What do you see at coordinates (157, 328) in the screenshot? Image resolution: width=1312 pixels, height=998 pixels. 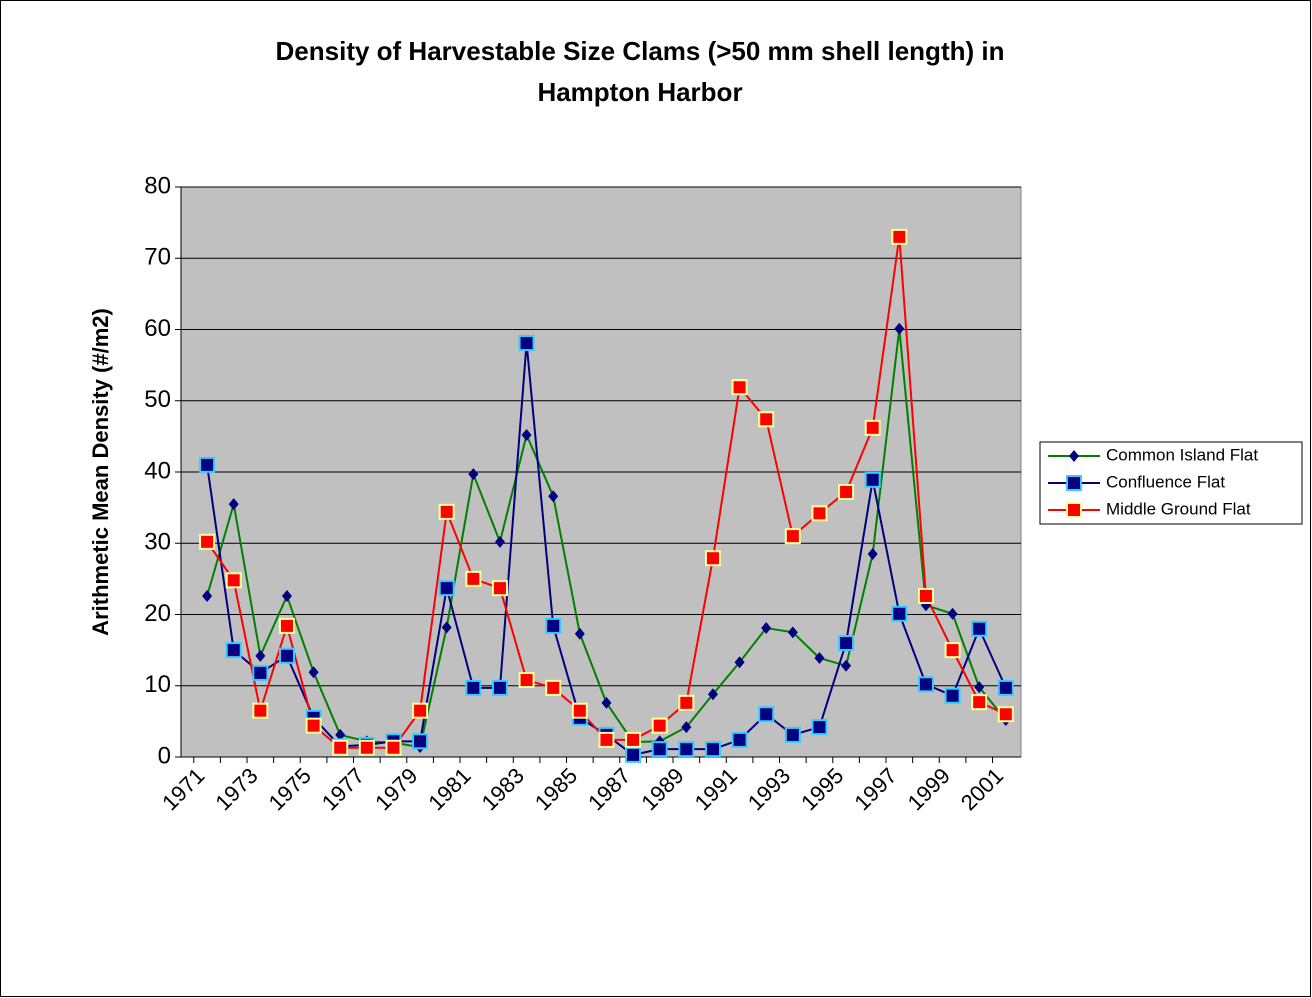 I see `y-tick-label: 60` at bounding box center [157, 328].